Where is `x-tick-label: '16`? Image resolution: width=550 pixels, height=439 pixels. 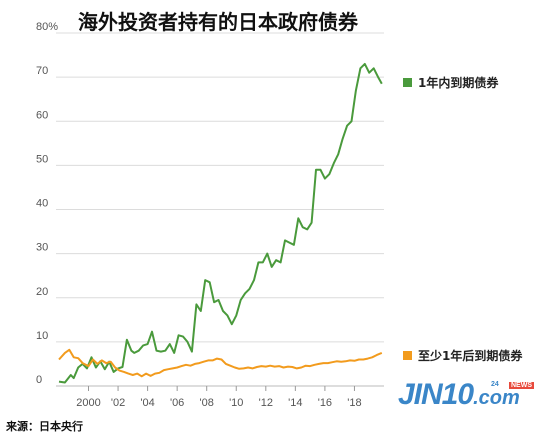 x-tick-label: '16 is located at coordinates (325, 403).